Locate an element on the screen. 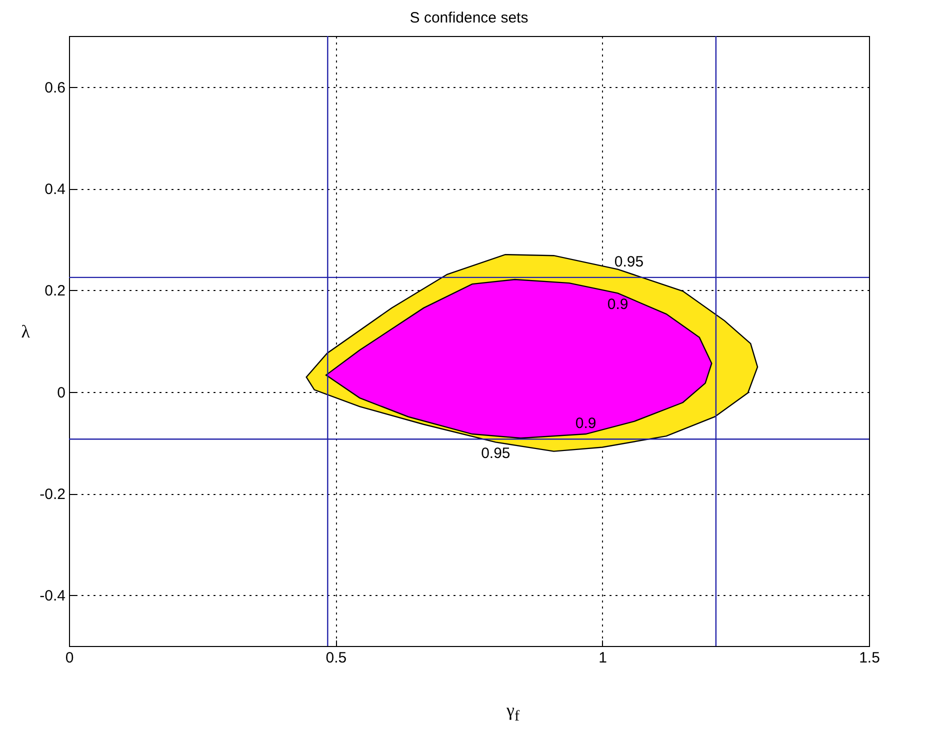  y-tick-label: 0.2 is located at coordinates (55, 291).